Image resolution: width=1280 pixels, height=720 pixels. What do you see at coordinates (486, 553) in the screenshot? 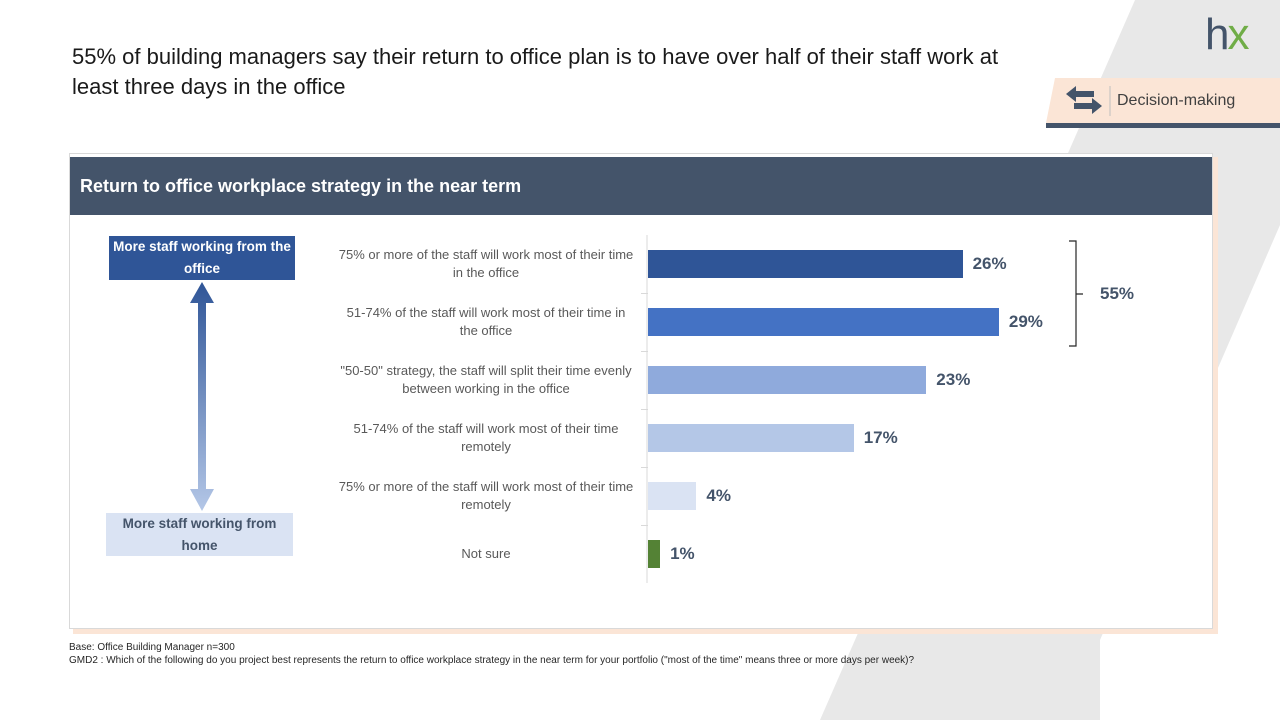
I see `category-label: Not sure` at bounding box center [486, 553].